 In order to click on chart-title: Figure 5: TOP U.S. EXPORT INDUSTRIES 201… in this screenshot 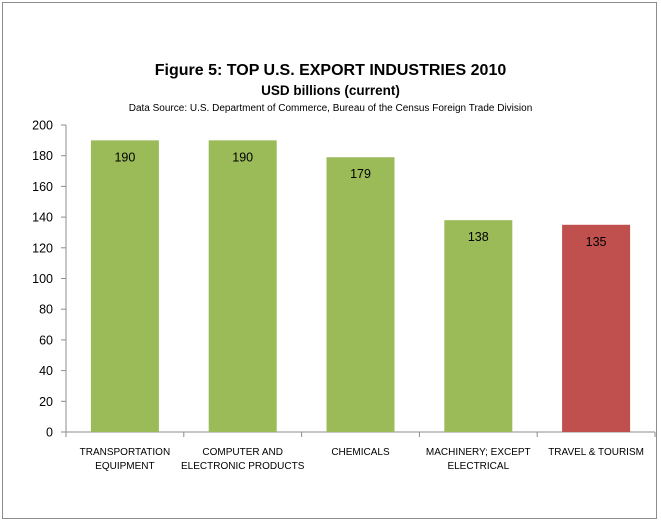, I will do `click(330, 70)`.